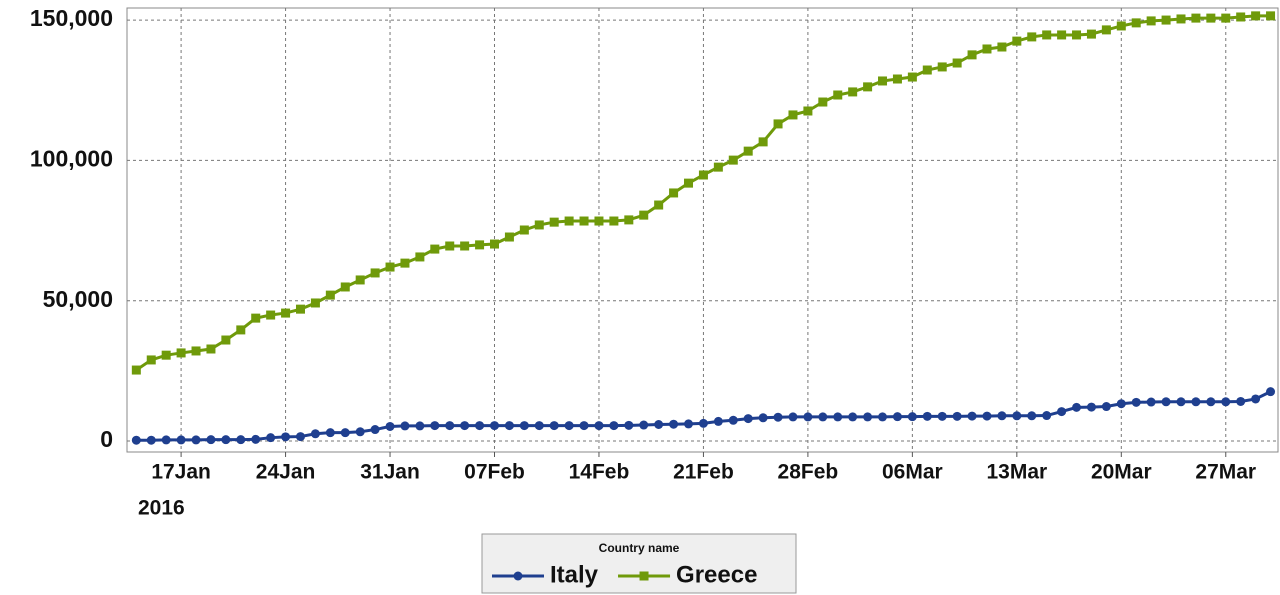  I want to click on y-tick-label: 50,000, so click(78, 299).